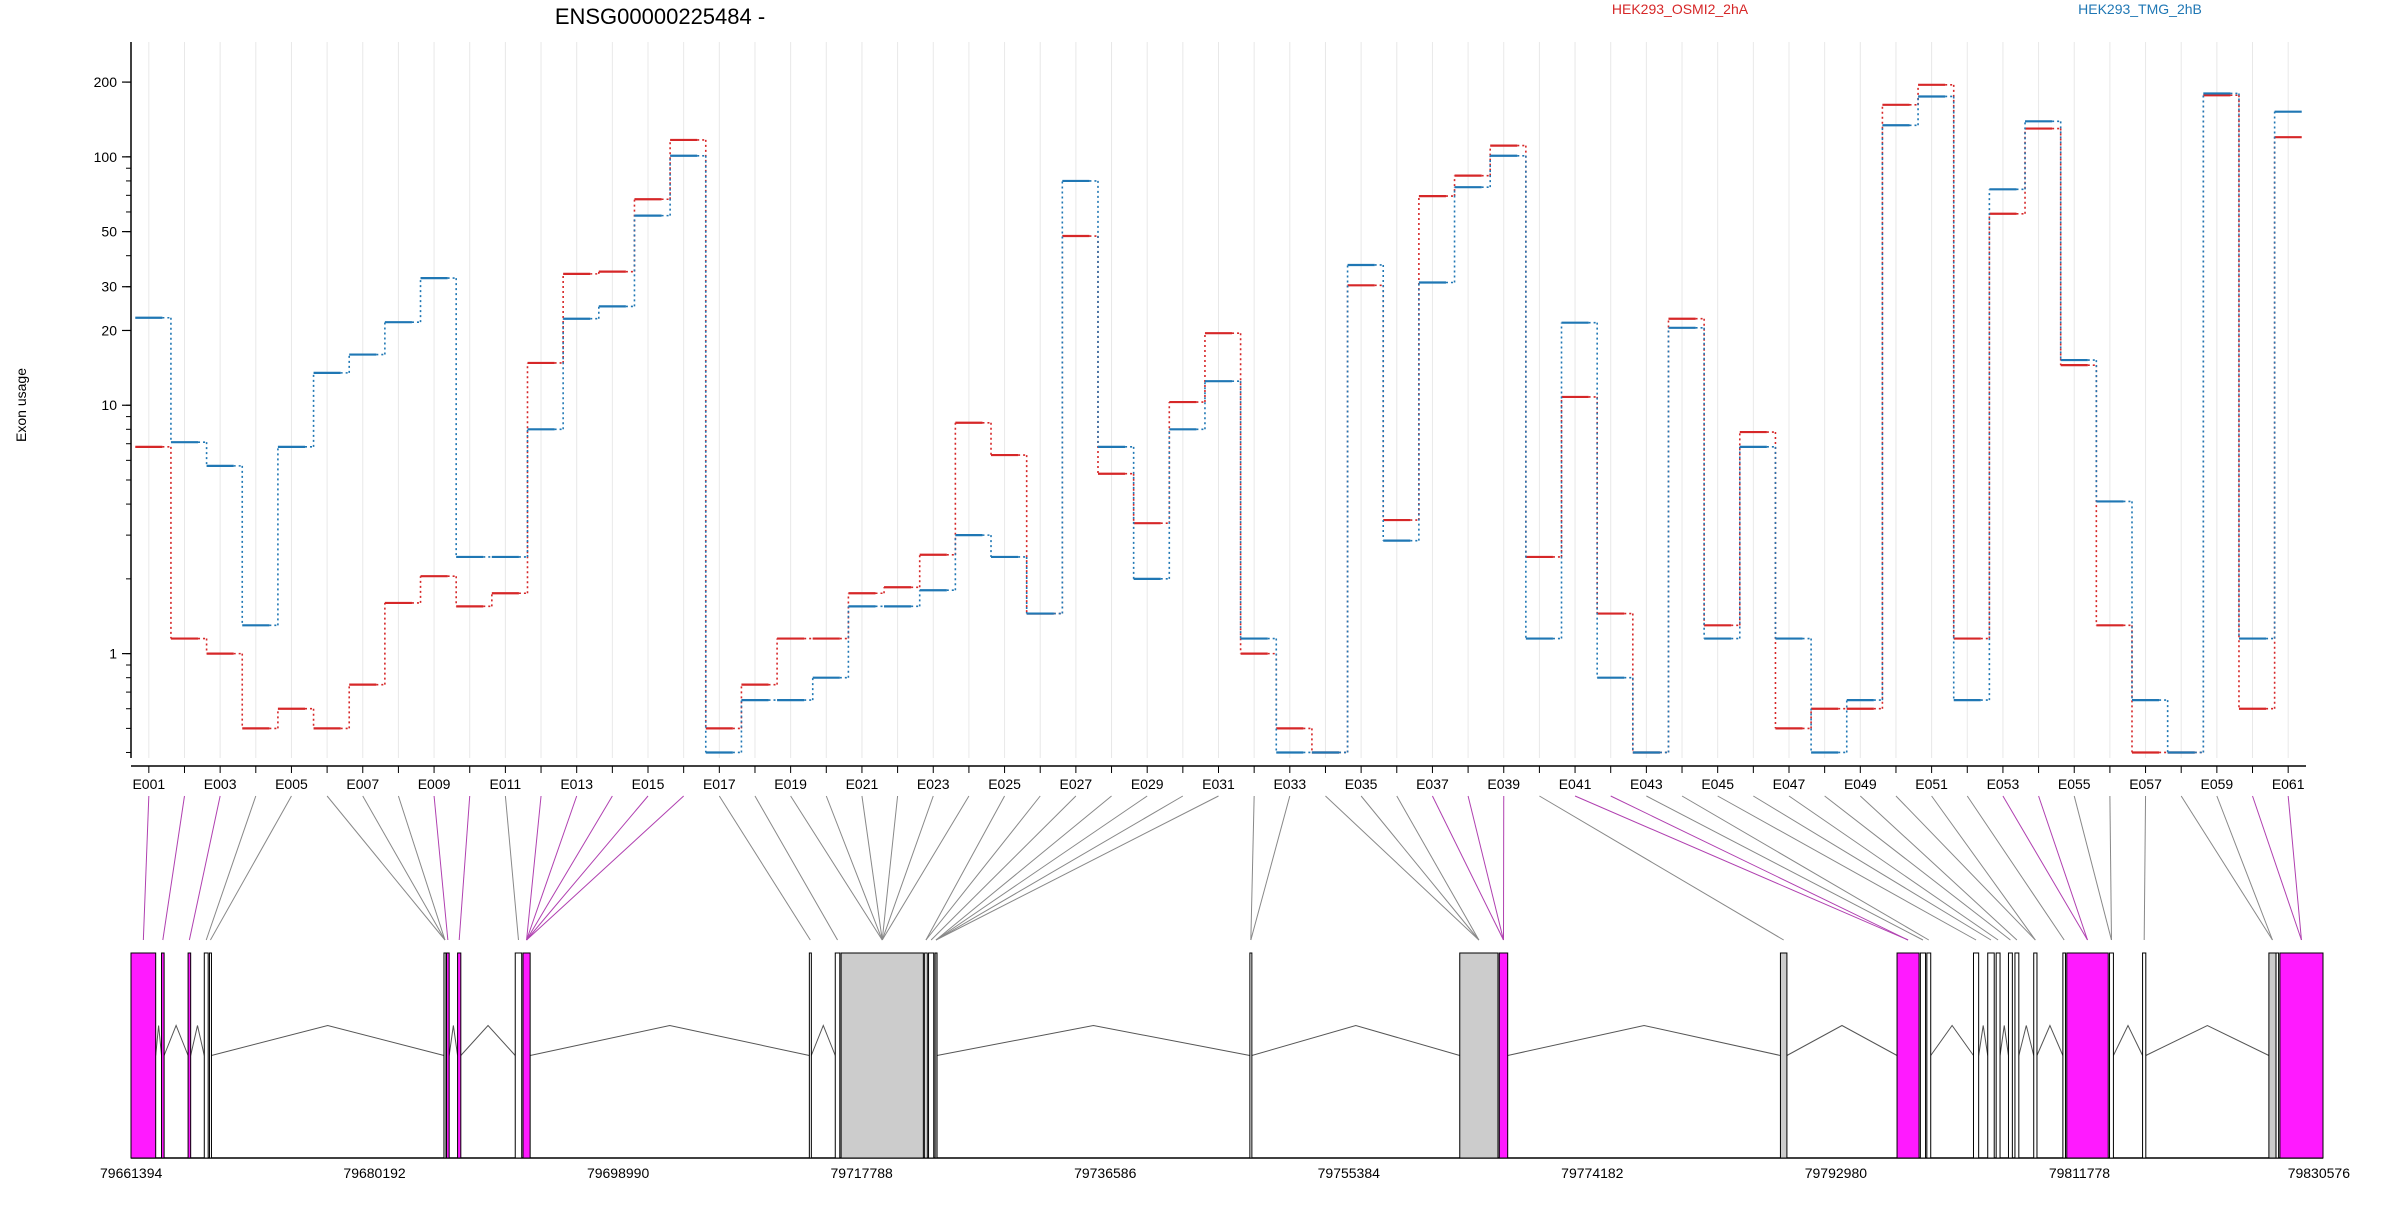 The height and width of the screenshot is (1205, 2400). What do you see at coordinates (2074, 784) in the screenshot?
I see `x-tick-label: E055` at bounding box center [2074, 784].